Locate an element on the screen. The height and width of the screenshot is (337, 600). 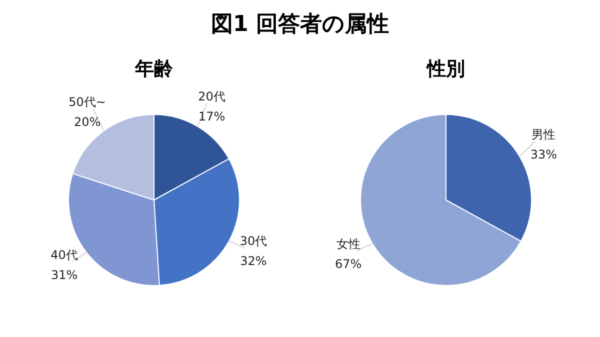
data-label: 20% is located at coordinates (87, 122).